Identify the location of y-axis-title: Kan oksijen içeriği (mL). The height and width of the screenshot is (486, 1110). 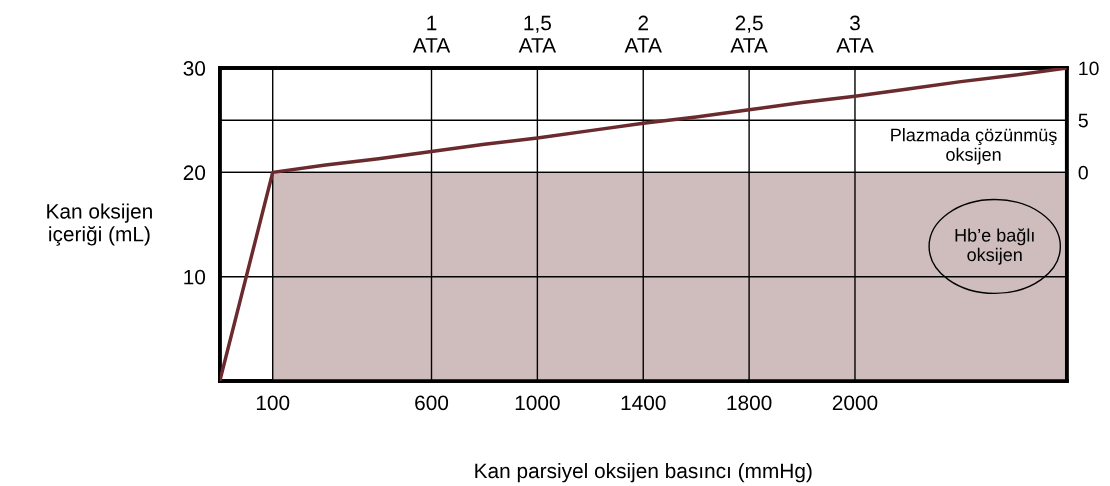
(99, 224).